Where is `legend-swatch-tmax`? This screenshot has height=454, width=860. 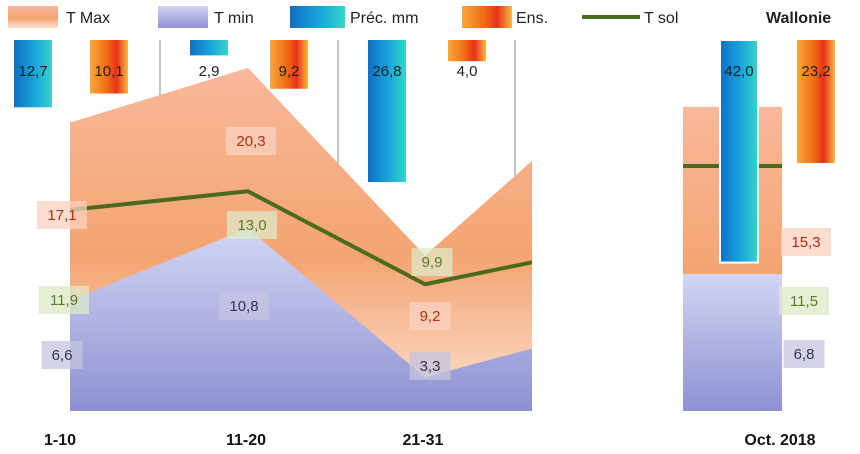
legend-swatch-tmax is located at coordinates (33, 17).